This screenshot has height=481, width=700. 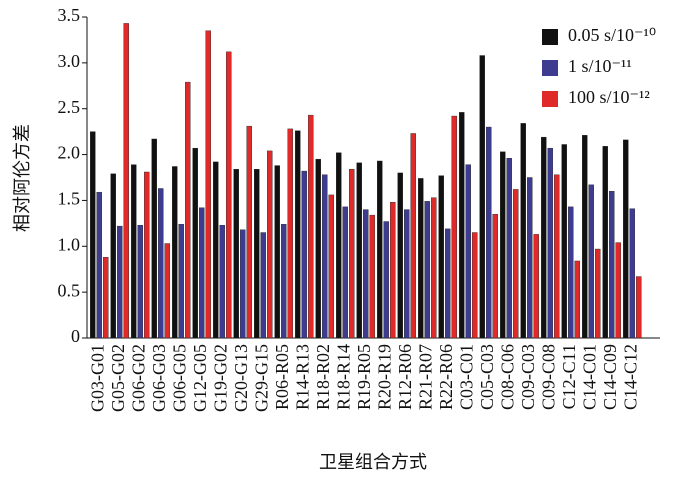 I want to click on y-tick-label: 1.5, so click(x=69, y=199).